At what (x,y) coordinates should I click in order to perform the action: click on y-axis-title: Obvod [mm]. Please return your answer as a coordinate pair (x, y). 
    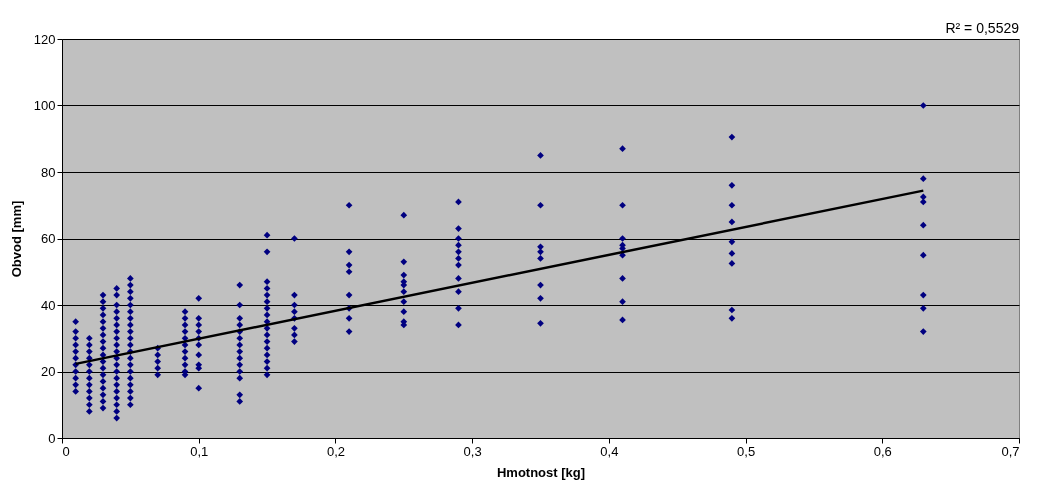
    Looking at the image, I should click on (16, 239).